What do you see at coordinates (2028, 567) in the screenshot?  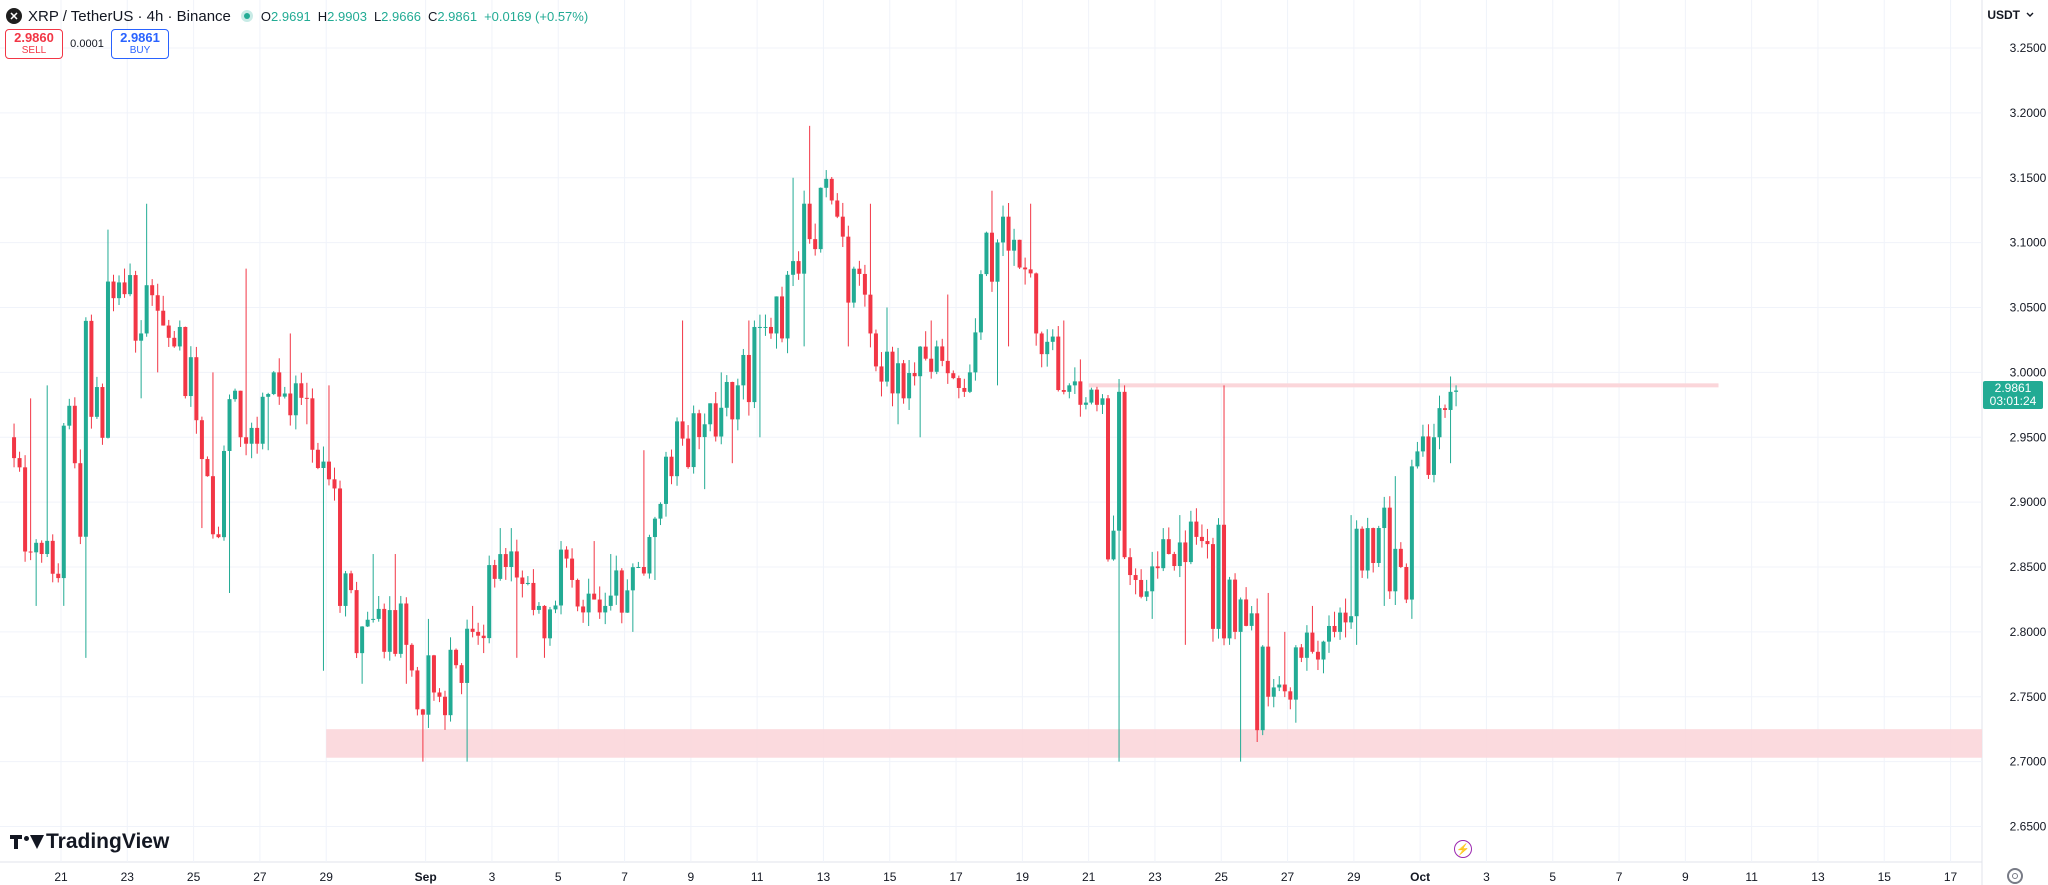 I see `price-tick-label: 2.8500` at bounding box center [2028, 567].